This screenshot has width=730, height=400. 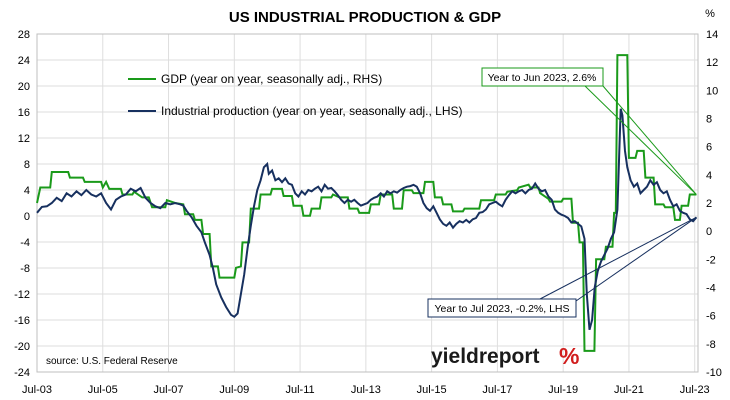 I want to click on right-axis-tick-label: 8, so click(x=709, y=120).